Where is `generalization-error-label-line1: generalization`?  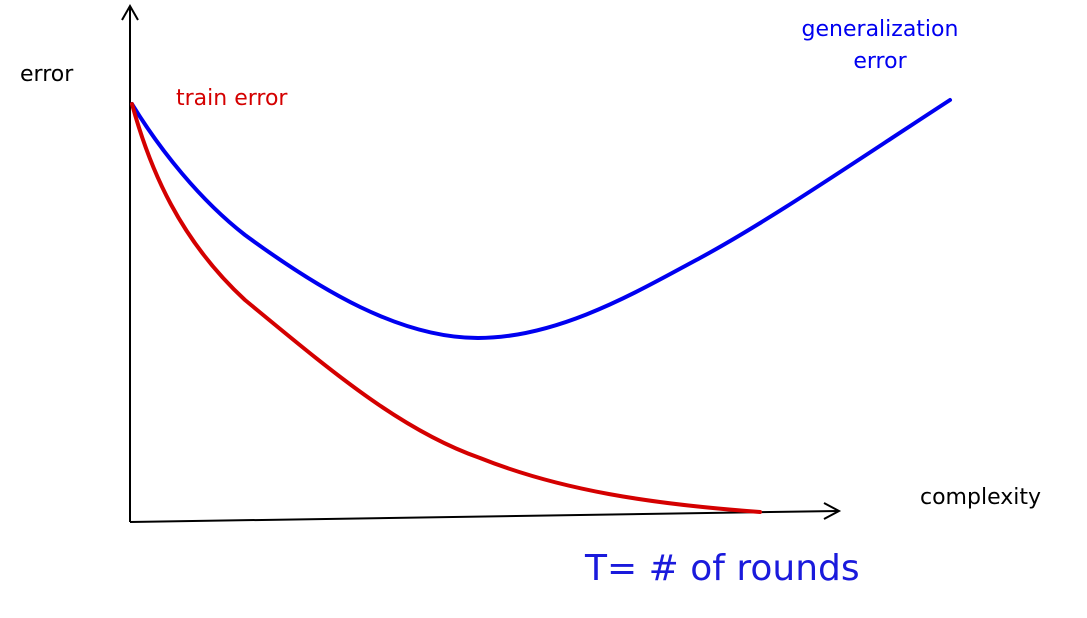 generalization-error-label-line1: generalization is located at coordinates (880, 29).